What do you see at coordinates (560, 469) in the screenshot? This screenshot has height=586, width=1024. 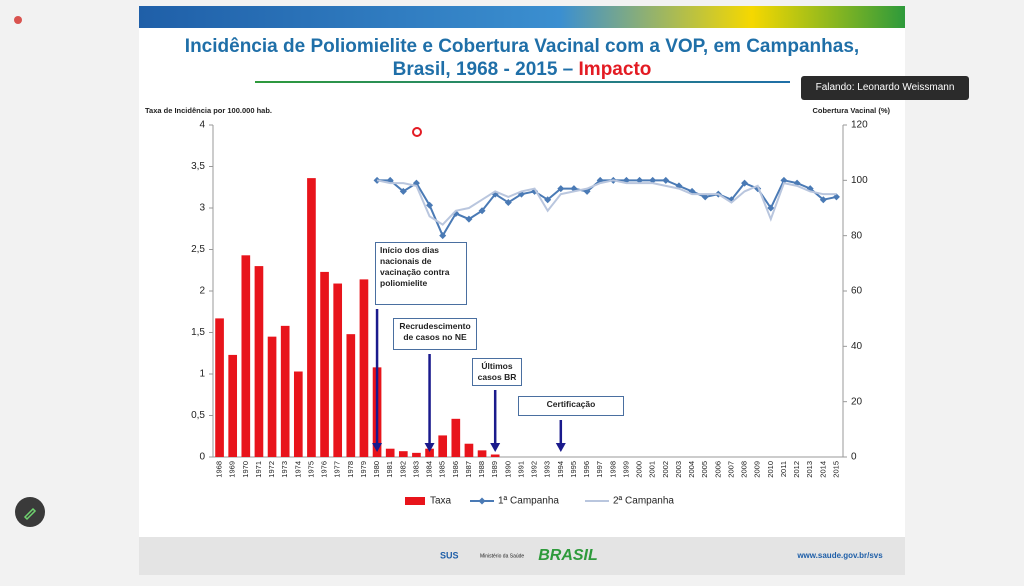 I see `x-tick-label: 1994` at bounding box center [560, 469].